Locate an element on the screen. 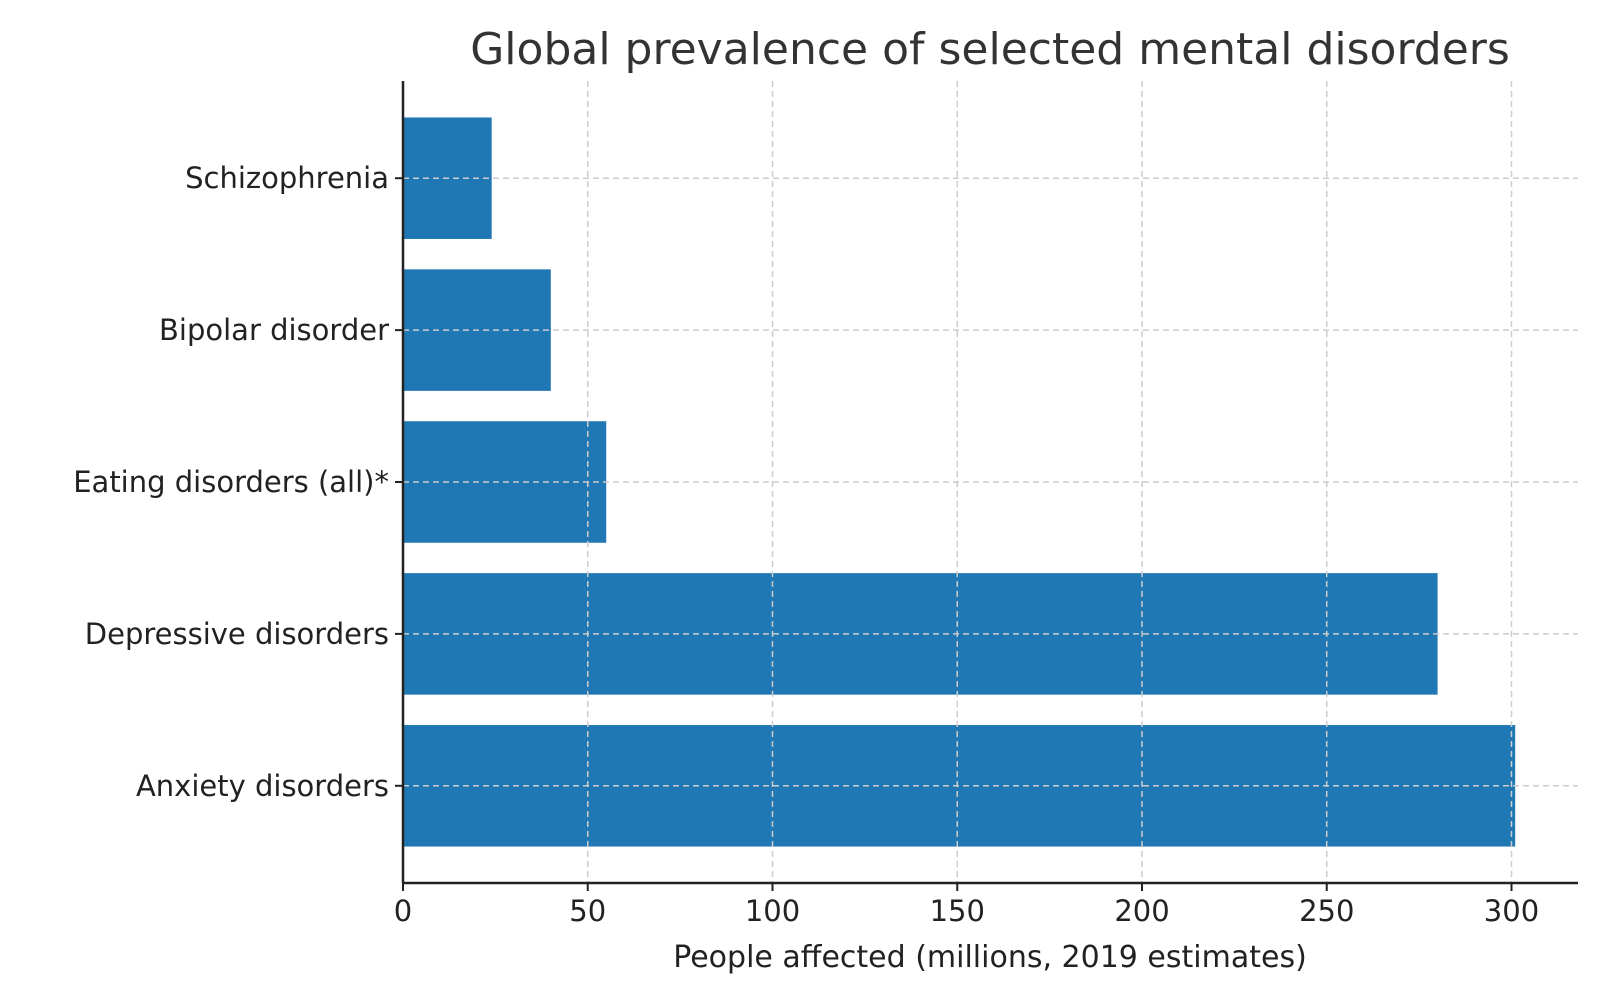 The height and width of the screenshot is (1005, 1600). x-tick-label: 150 is located at coordinates (957, 911).